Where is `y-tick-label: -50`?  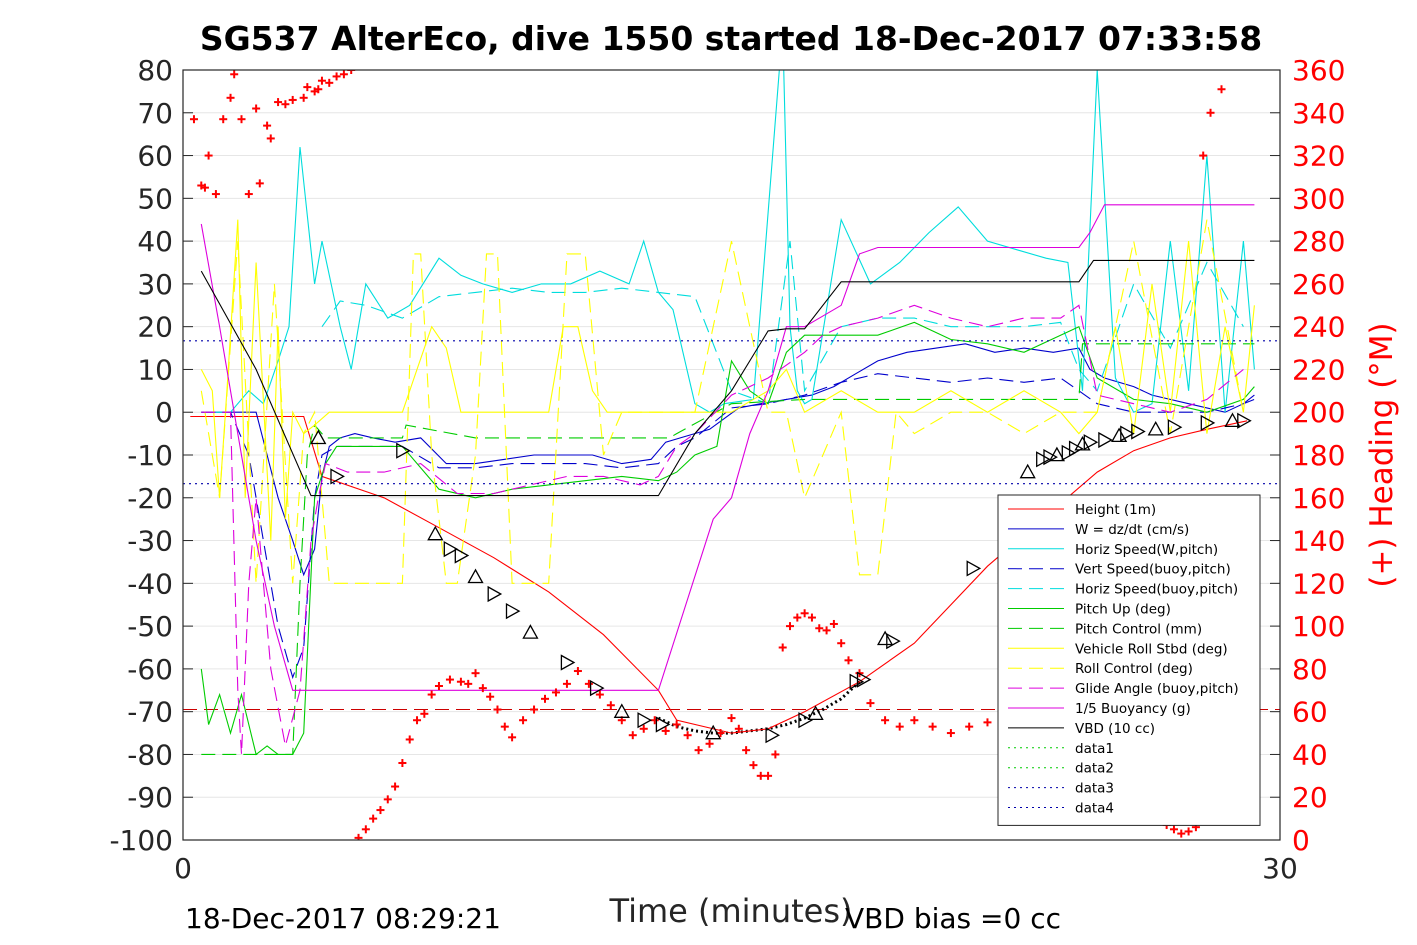
y-tick-label: -50 is located at coordinates (150, 626).